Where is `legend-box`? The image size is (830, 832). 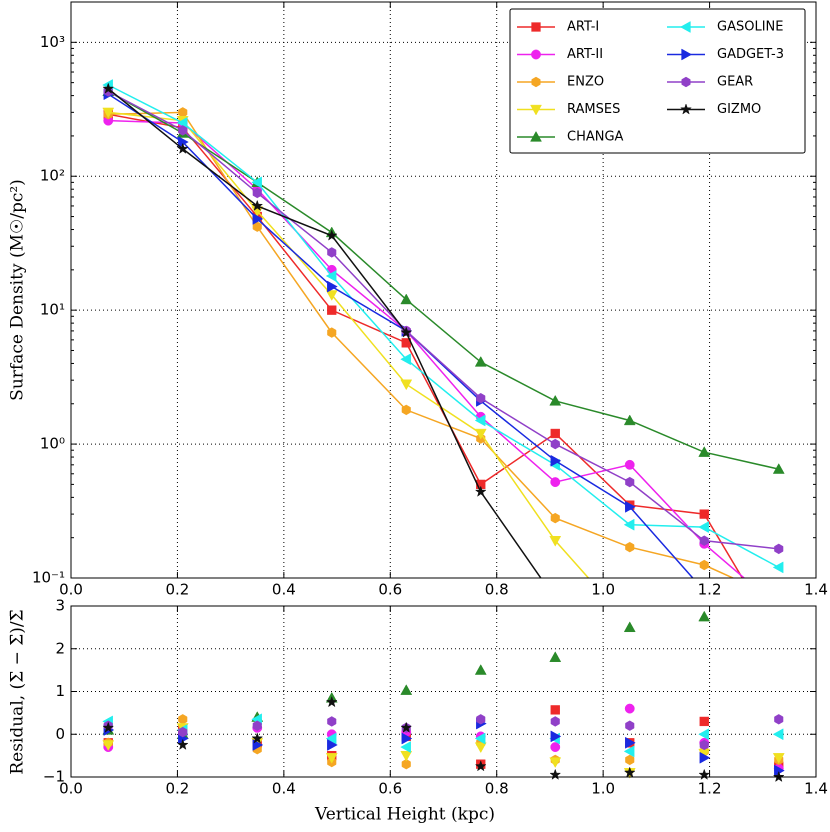
legend-box is located at coordinates (657, 81).